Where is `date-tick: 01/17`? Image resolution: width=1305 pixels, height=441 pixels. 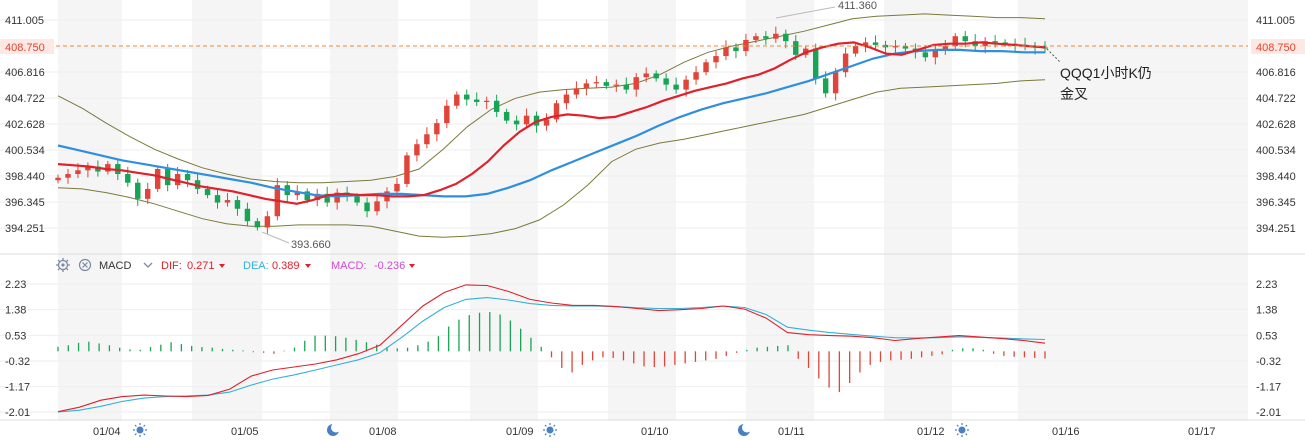 date-tick: 01/17 is located at coordinates (1202, 432).